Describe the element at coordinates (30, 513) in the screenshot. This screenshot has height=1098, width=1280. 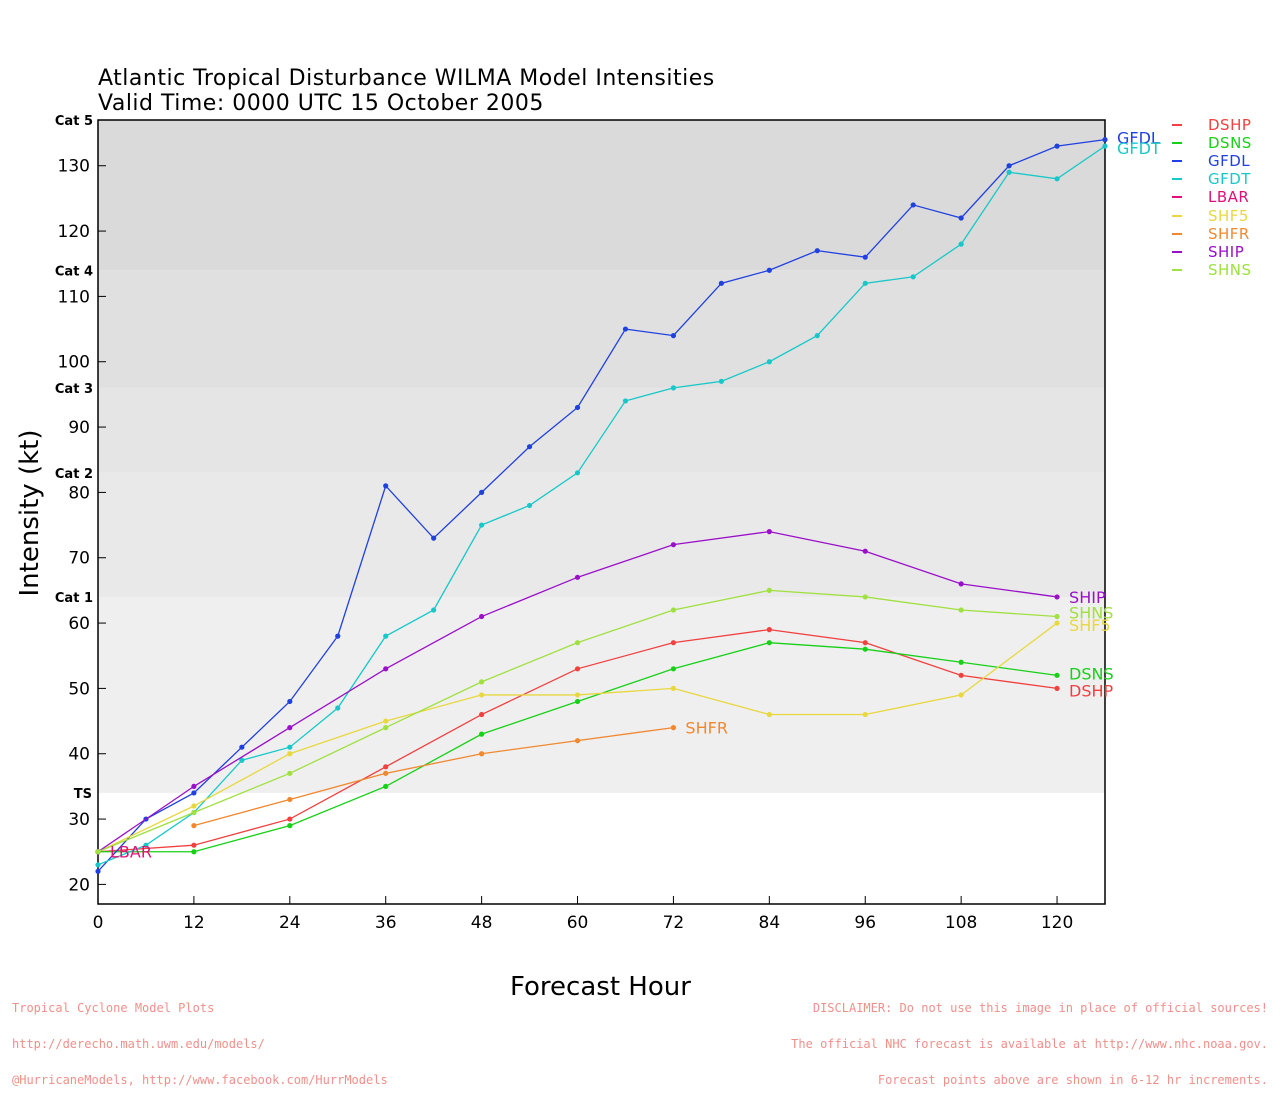
I see `y-axis-label: Intensity (kt)` at that location.